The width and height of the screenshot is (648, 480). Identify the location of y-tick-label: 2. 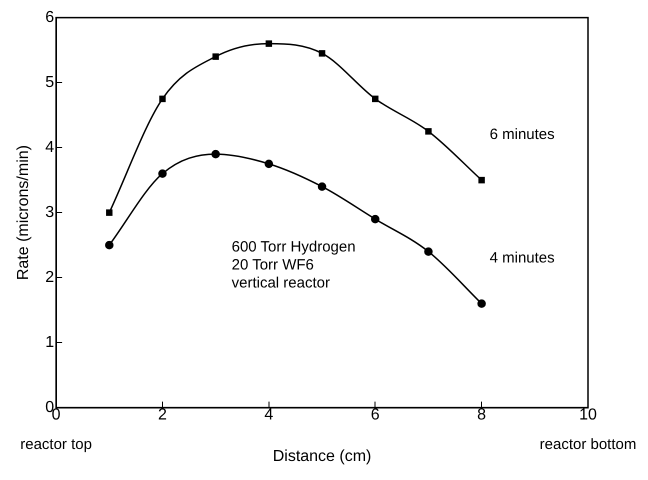
(49, 277).